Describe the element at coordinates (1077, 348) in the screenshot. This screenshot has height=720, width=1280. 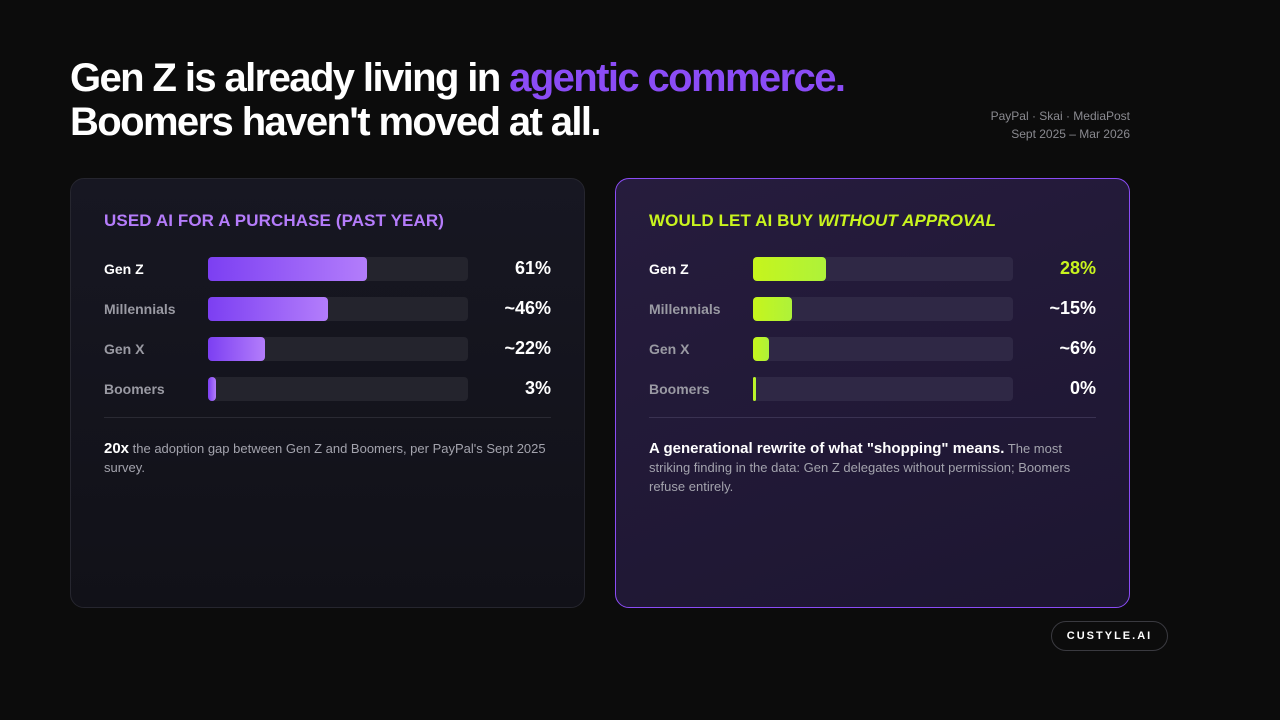
I see `value-label: ~6%` at that location.